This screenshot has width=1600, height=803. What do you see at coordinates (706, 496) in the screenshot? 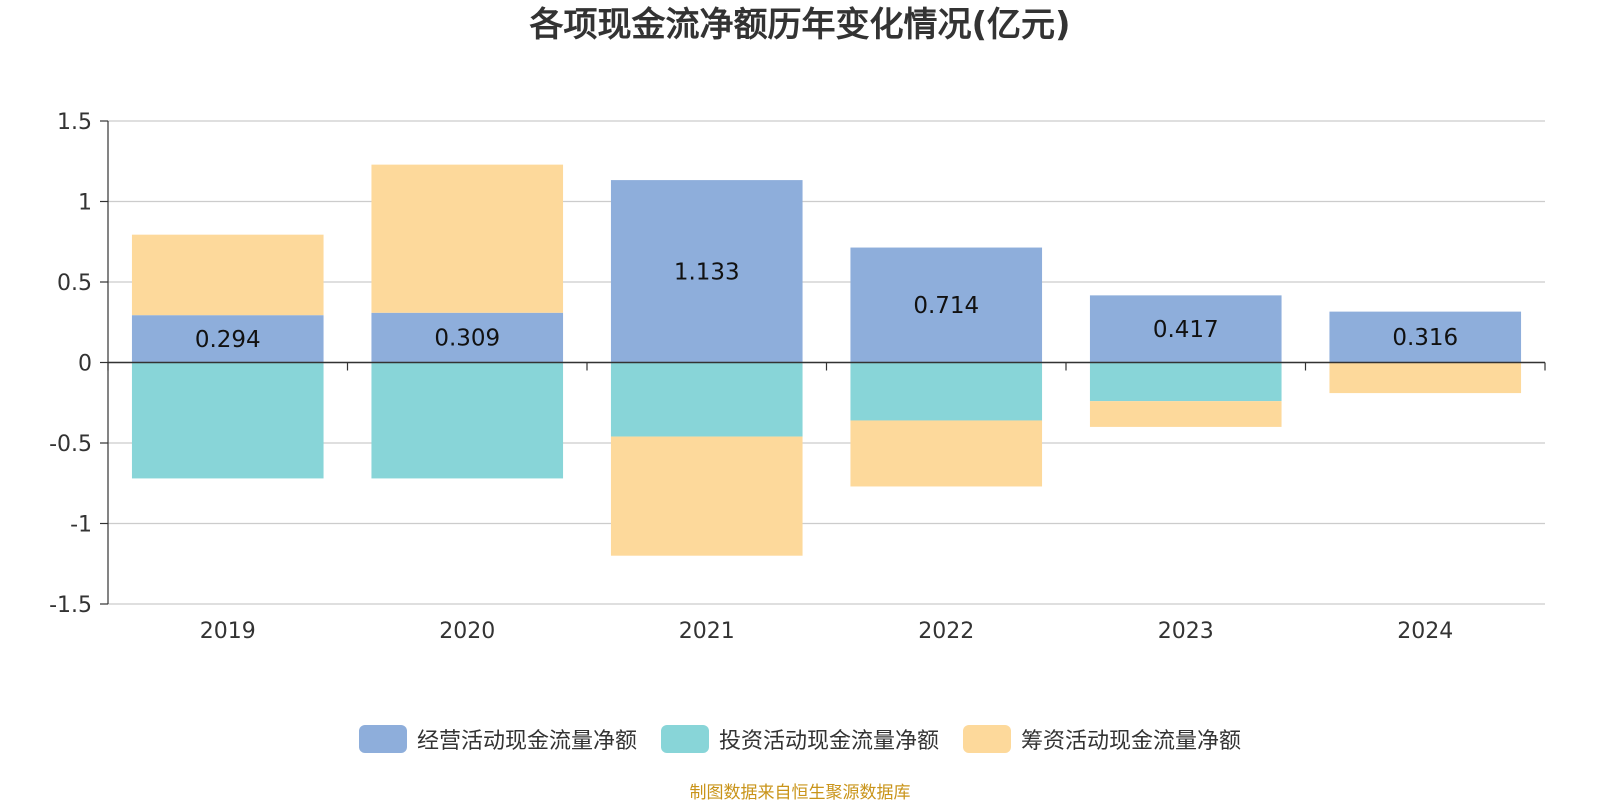
I see `bar-2021-s2` at bounding box center [706, 496].